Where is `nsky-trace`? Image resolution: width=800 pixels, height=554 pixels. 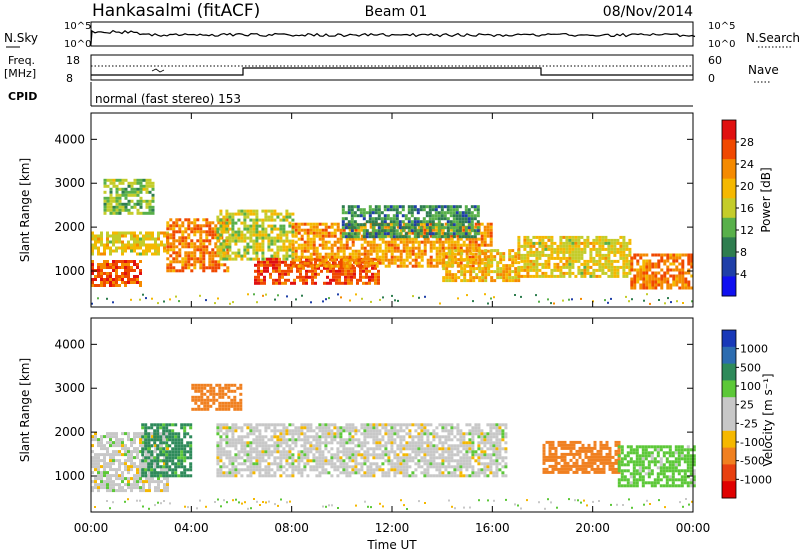 nsky-trace is located at coordinates (393, 37).